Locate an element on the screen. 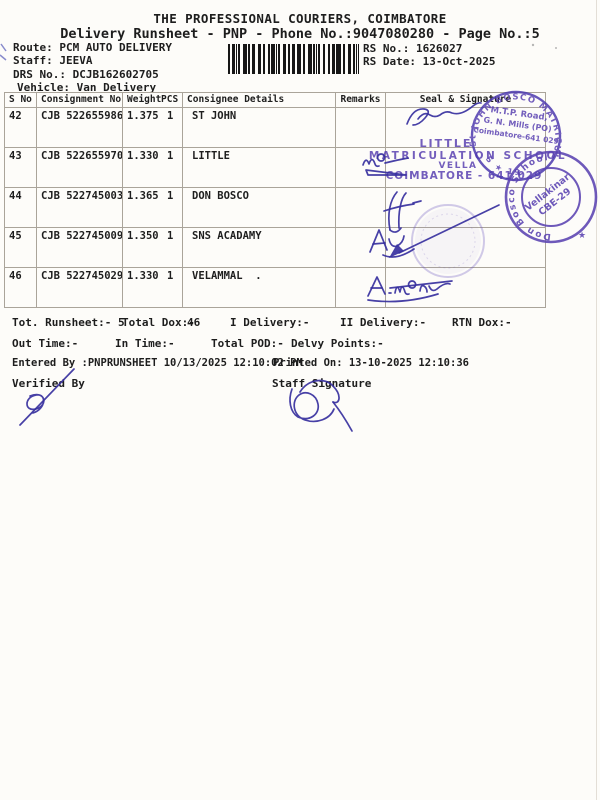  cell-consignee: LITTLE is located at coordinates (259, 167).